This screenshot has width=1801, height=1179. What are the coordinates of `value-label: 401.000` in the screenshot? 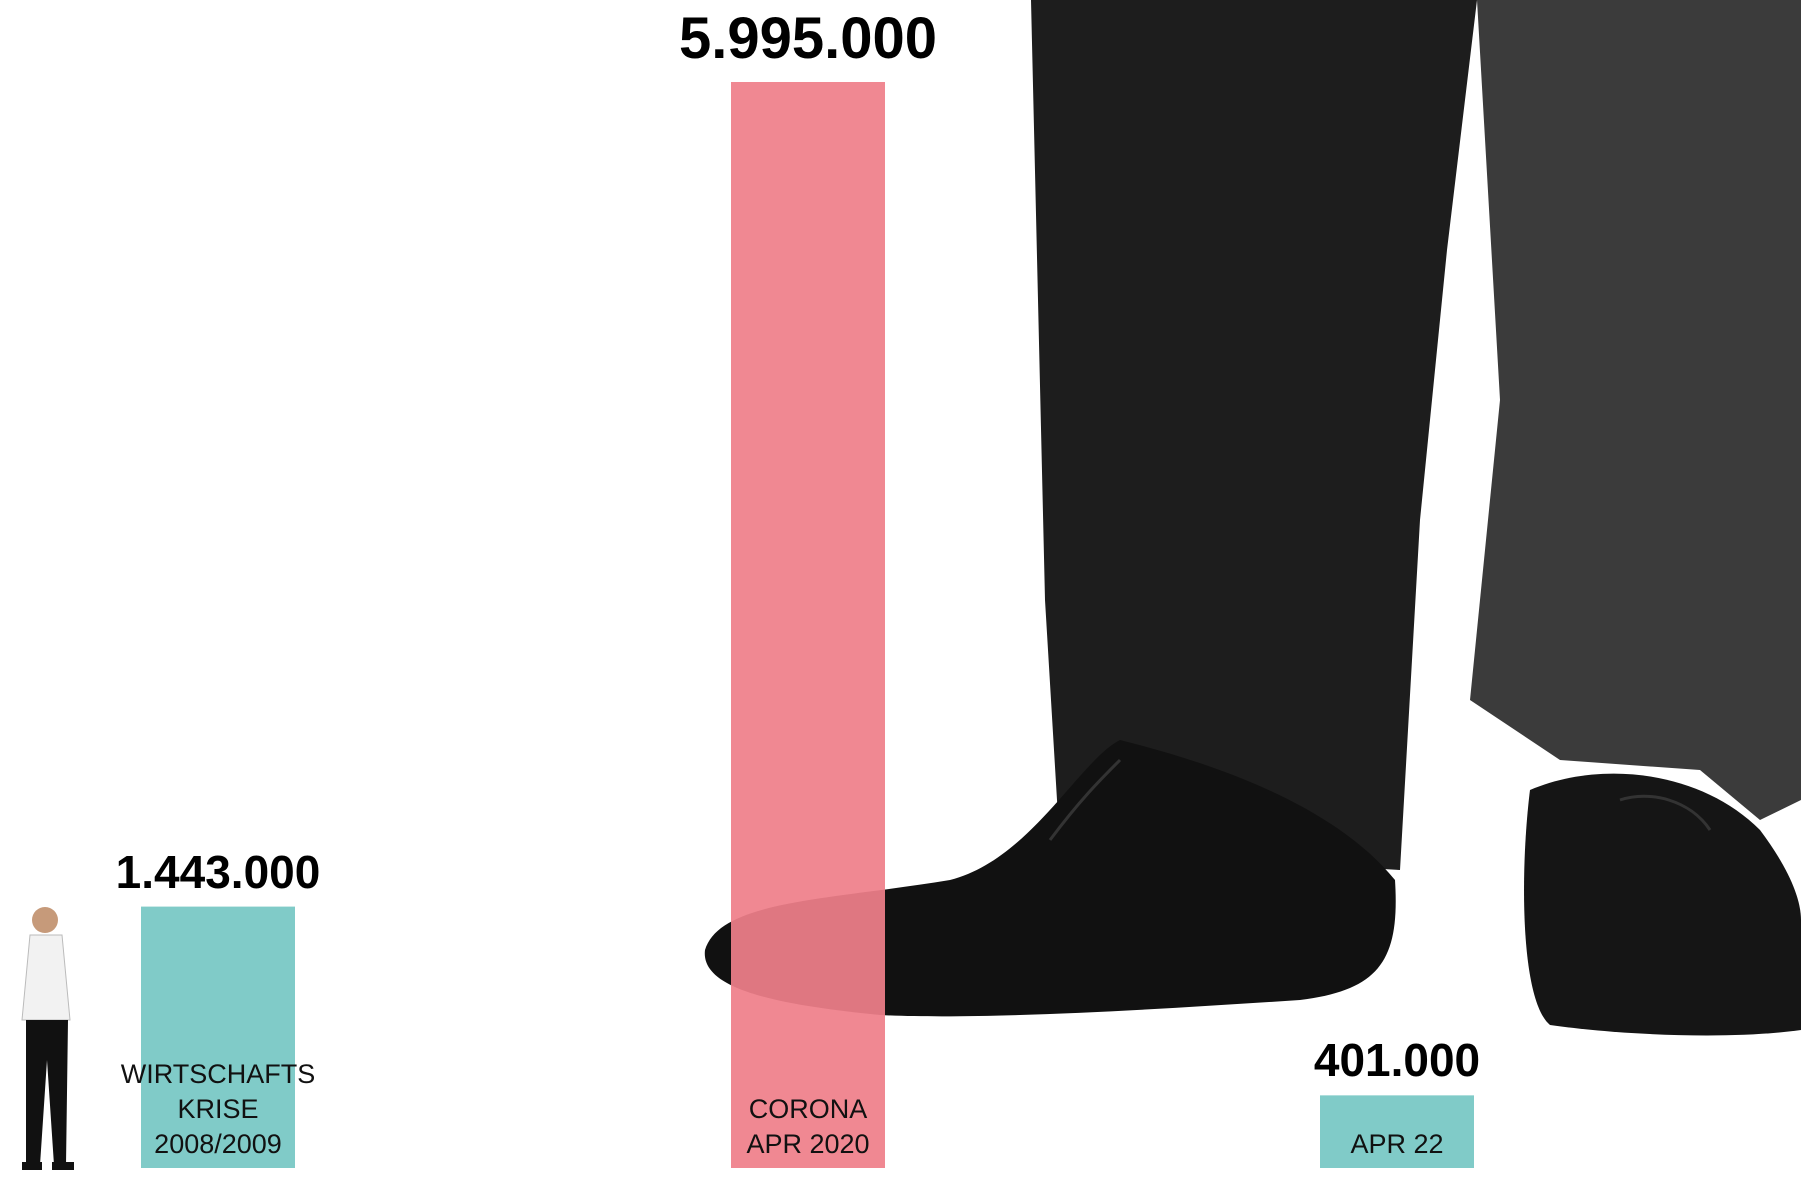 It's located at (1397, 1060).